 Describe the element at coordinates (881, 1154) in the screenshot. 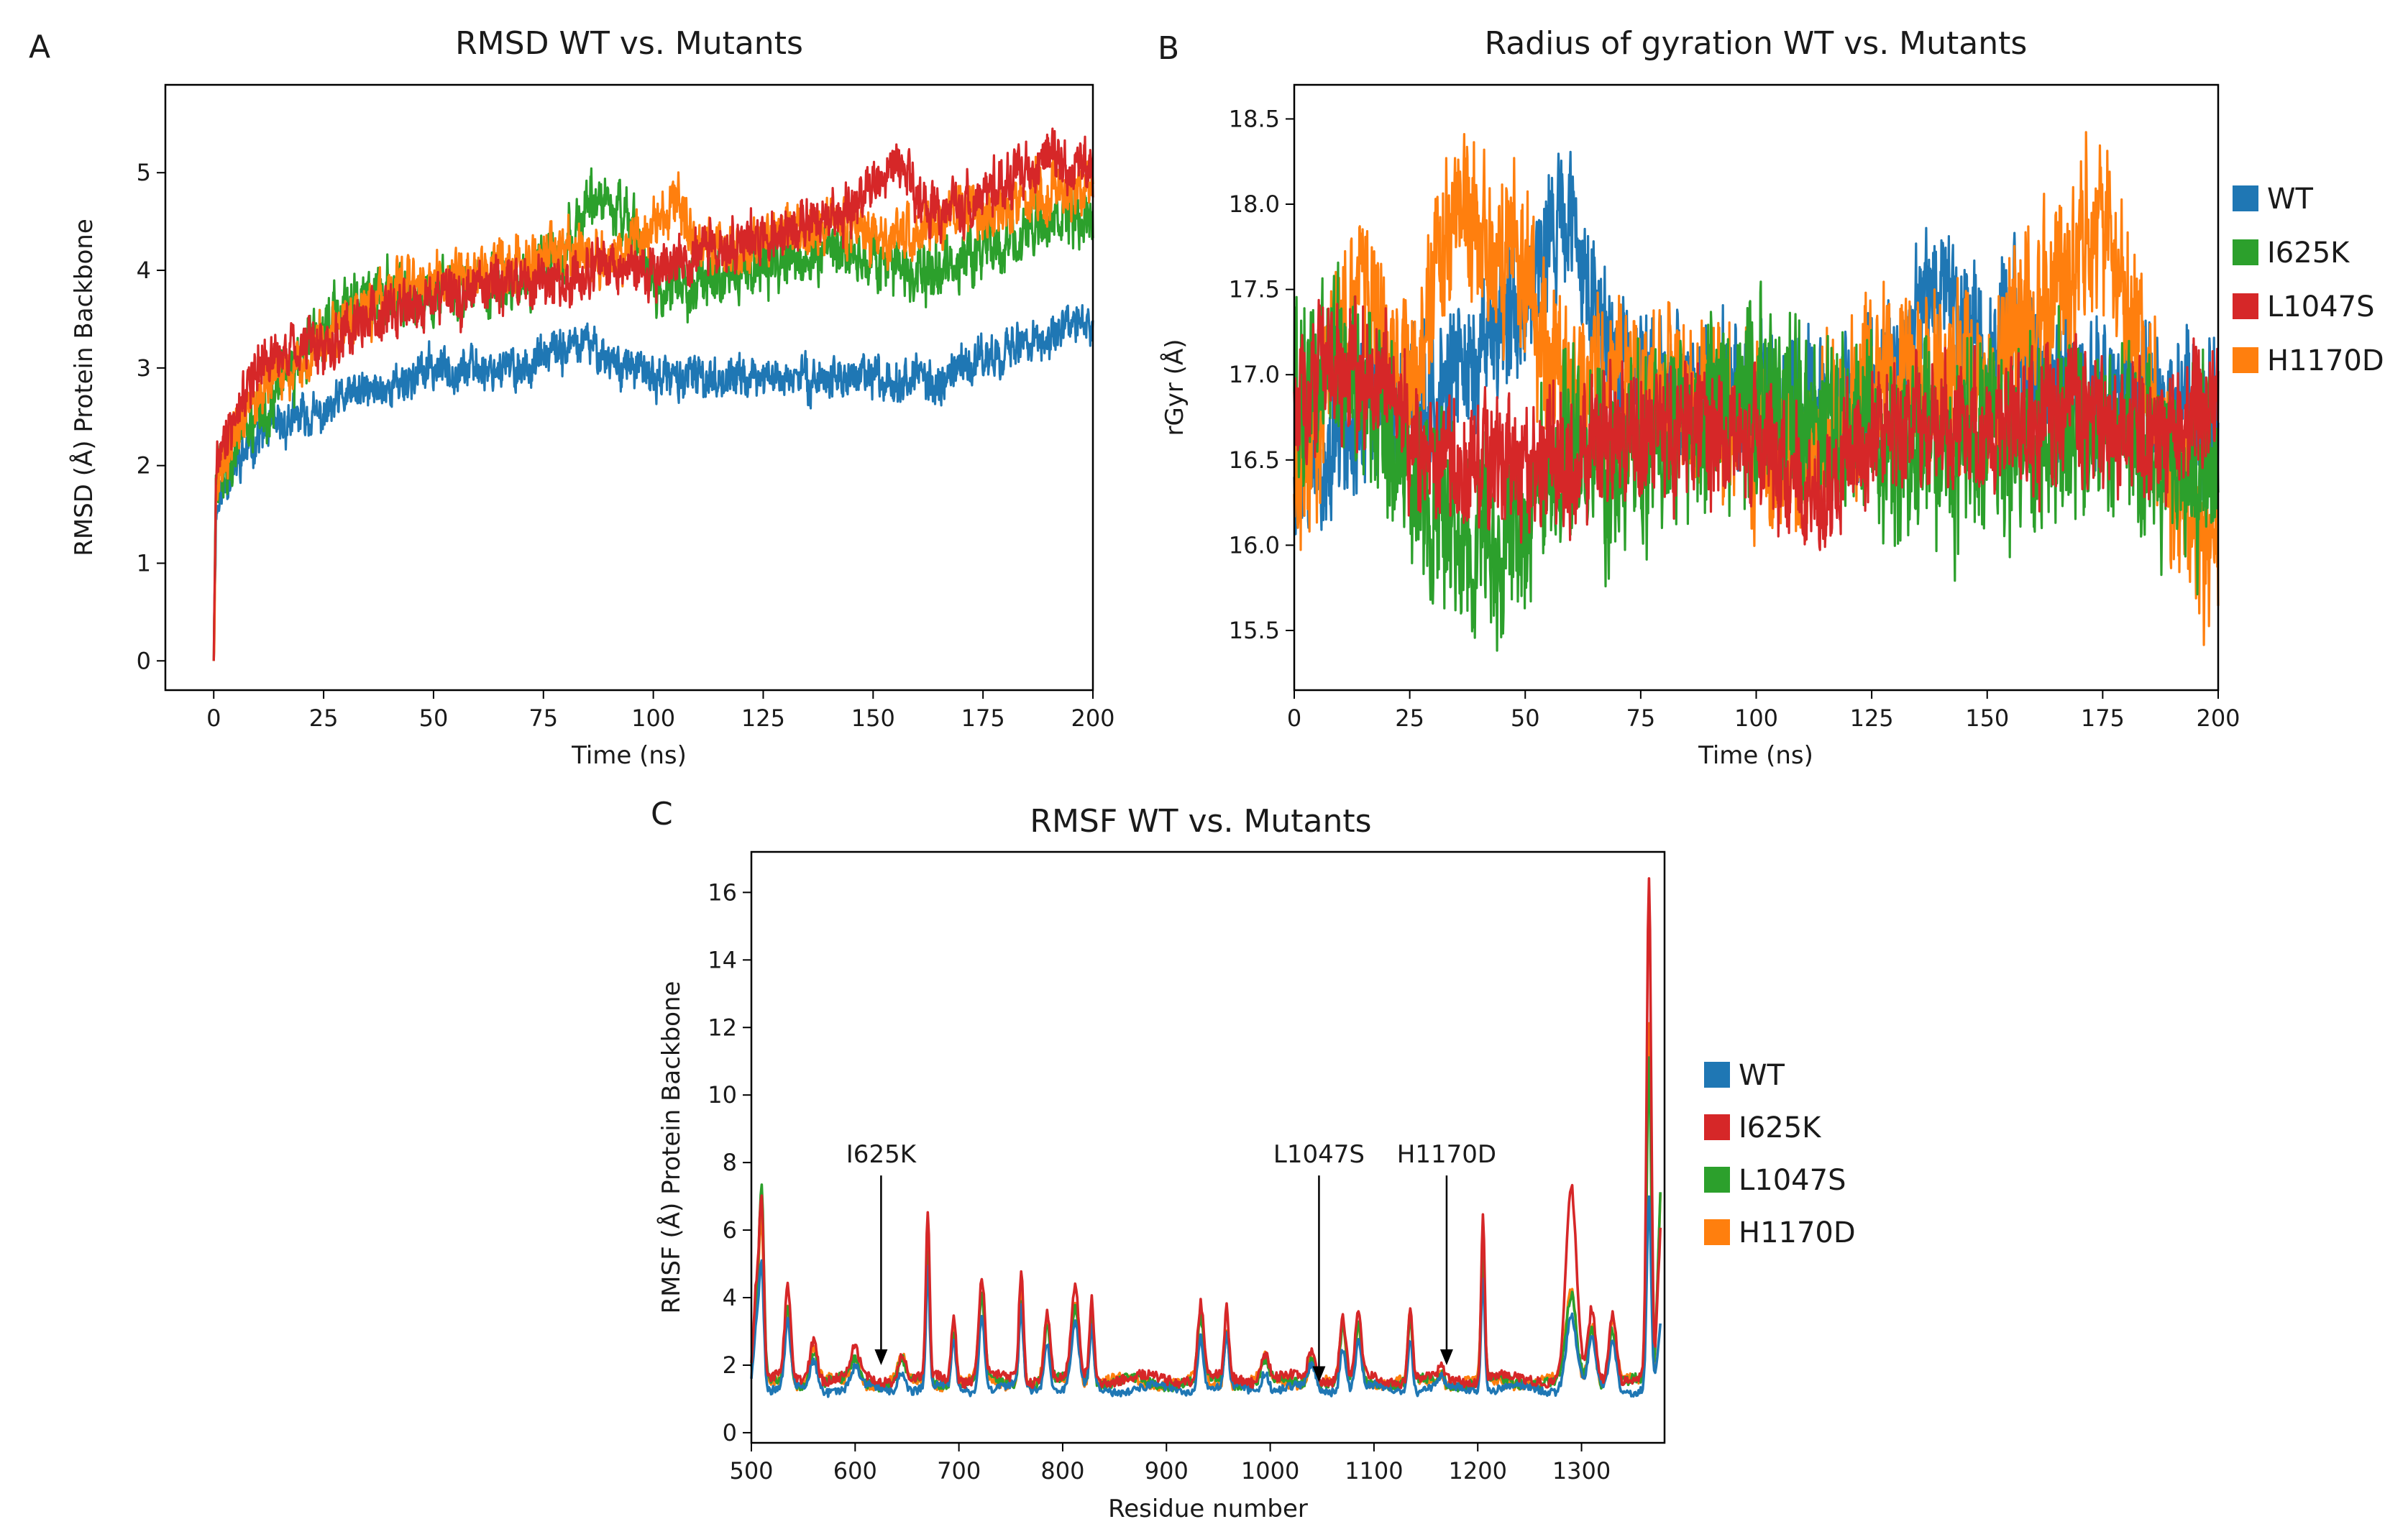

I see `annotation-label-i625k: I625K` at that location.